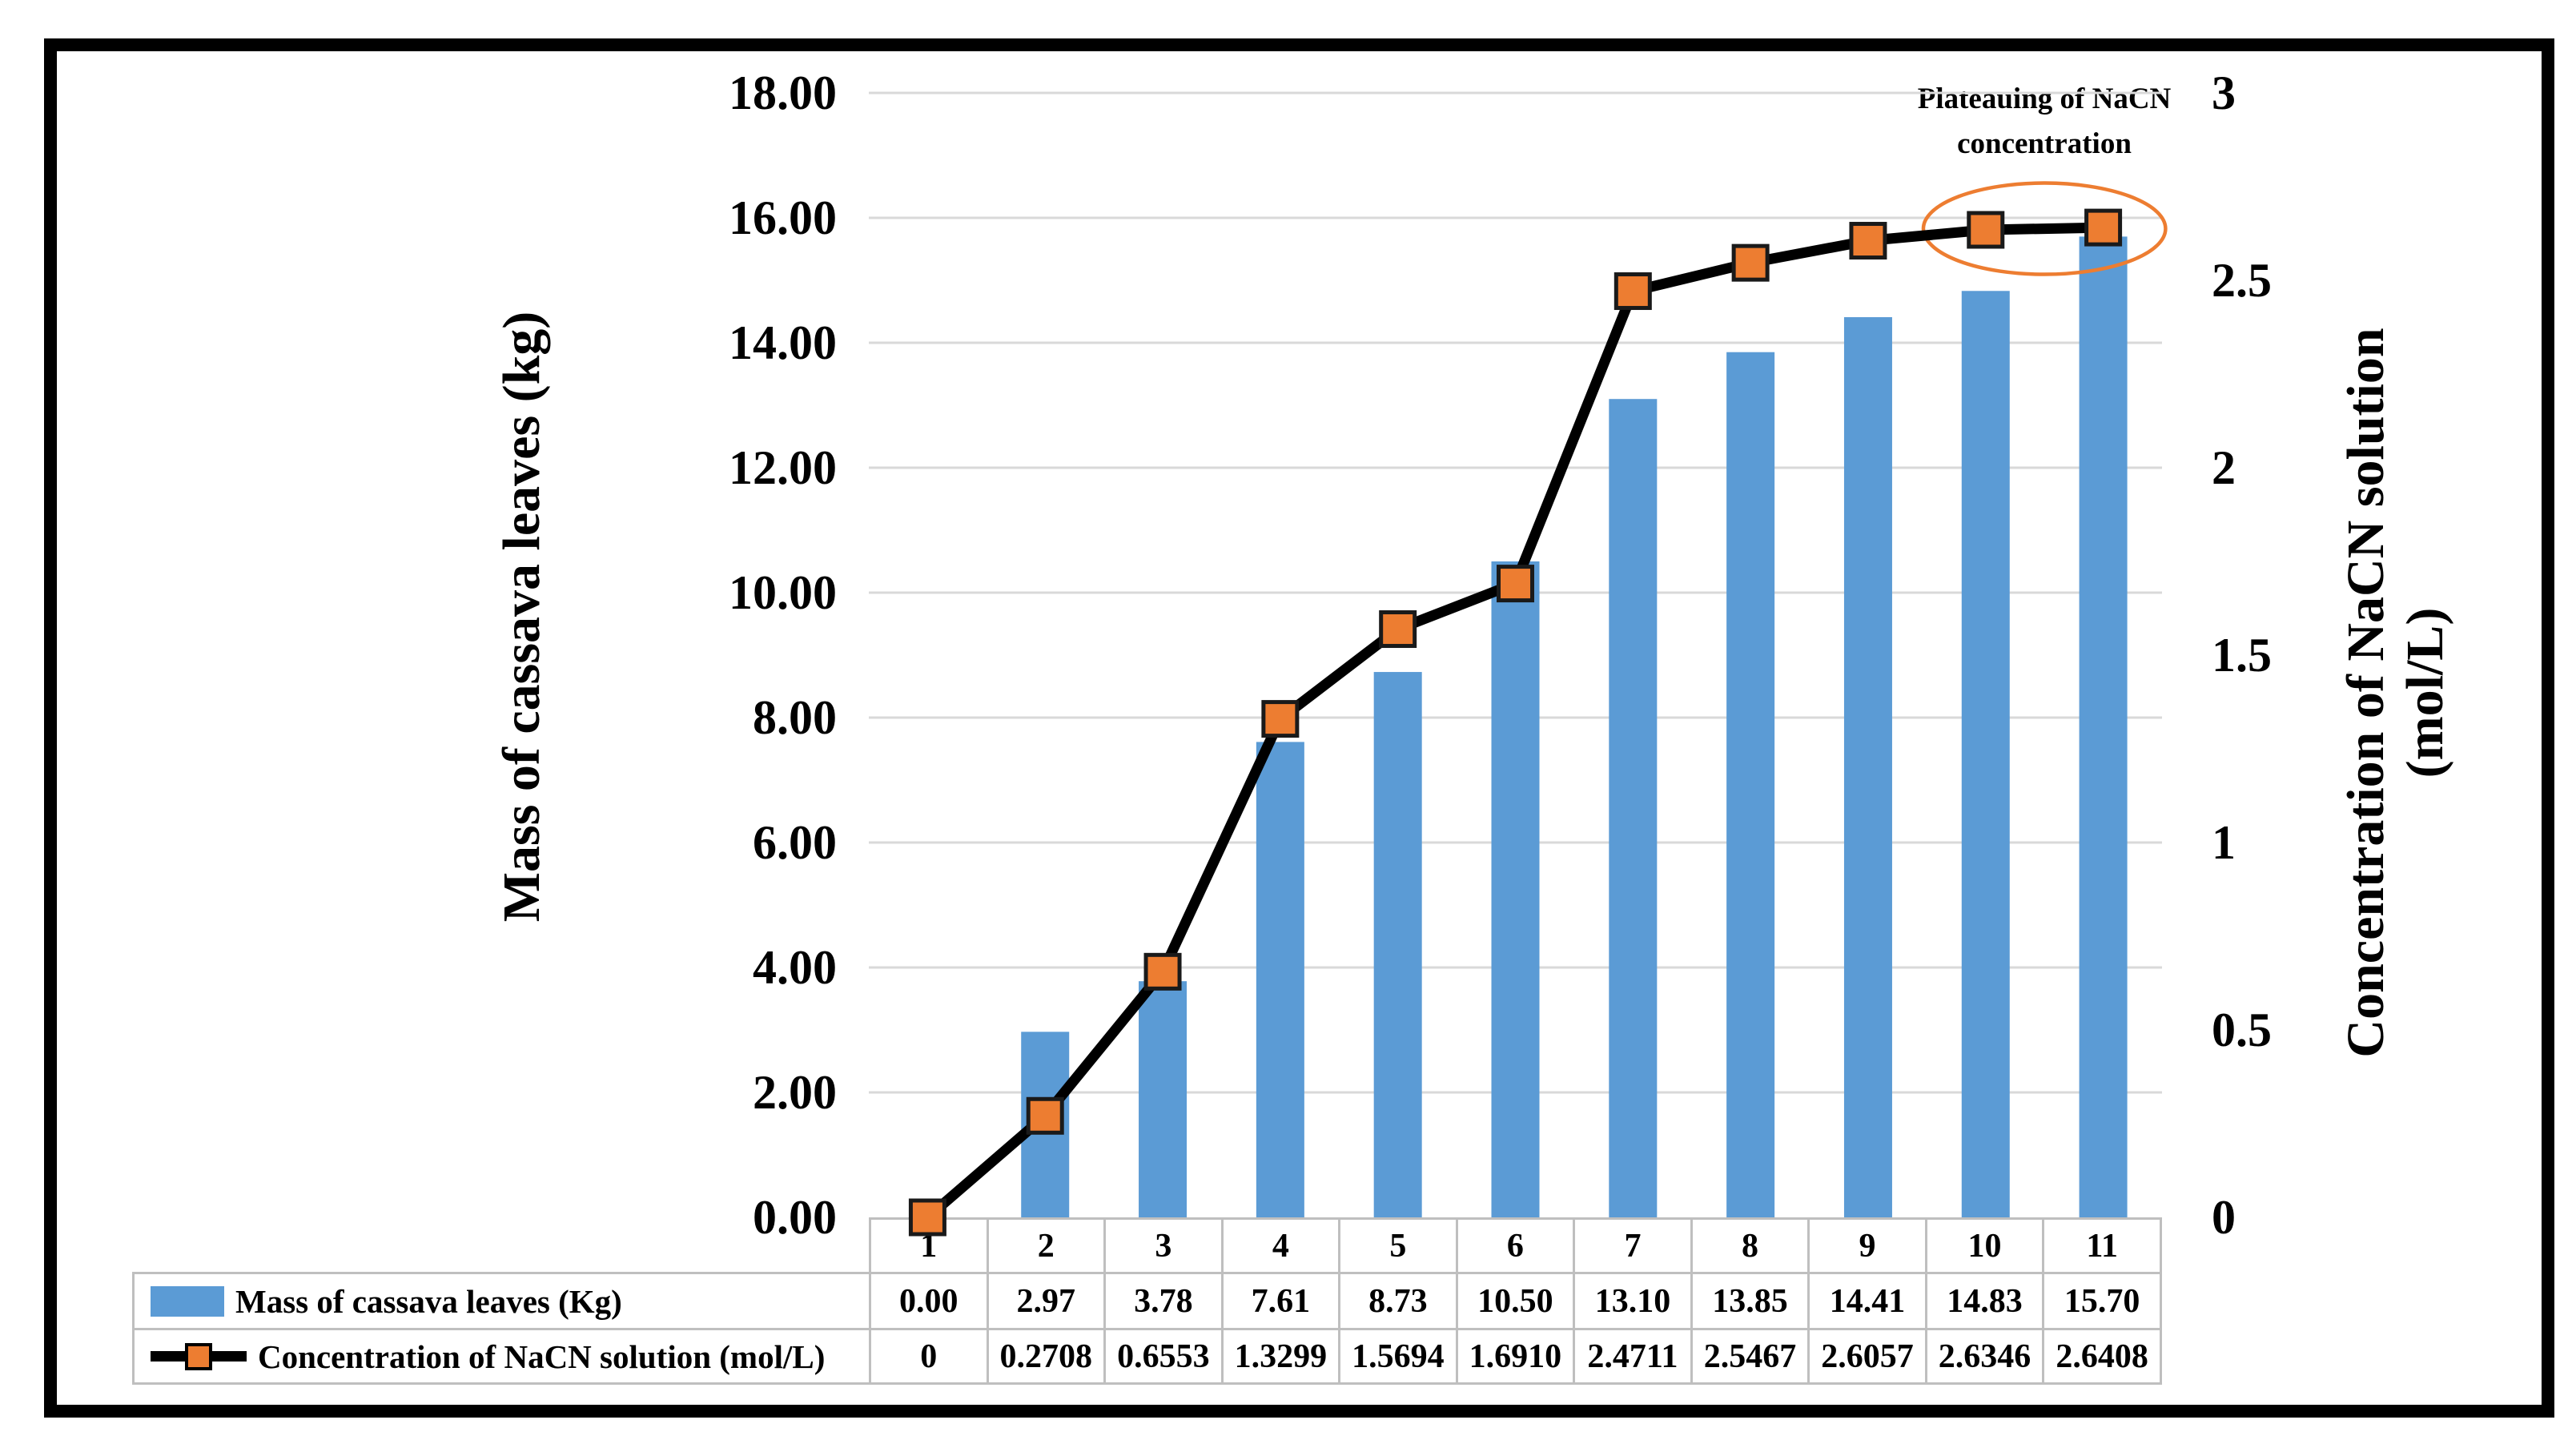 The height and width of the screenshot is (1448, 2576). I want to click on right-axis-tick: 1.5, so click(2242, 655).